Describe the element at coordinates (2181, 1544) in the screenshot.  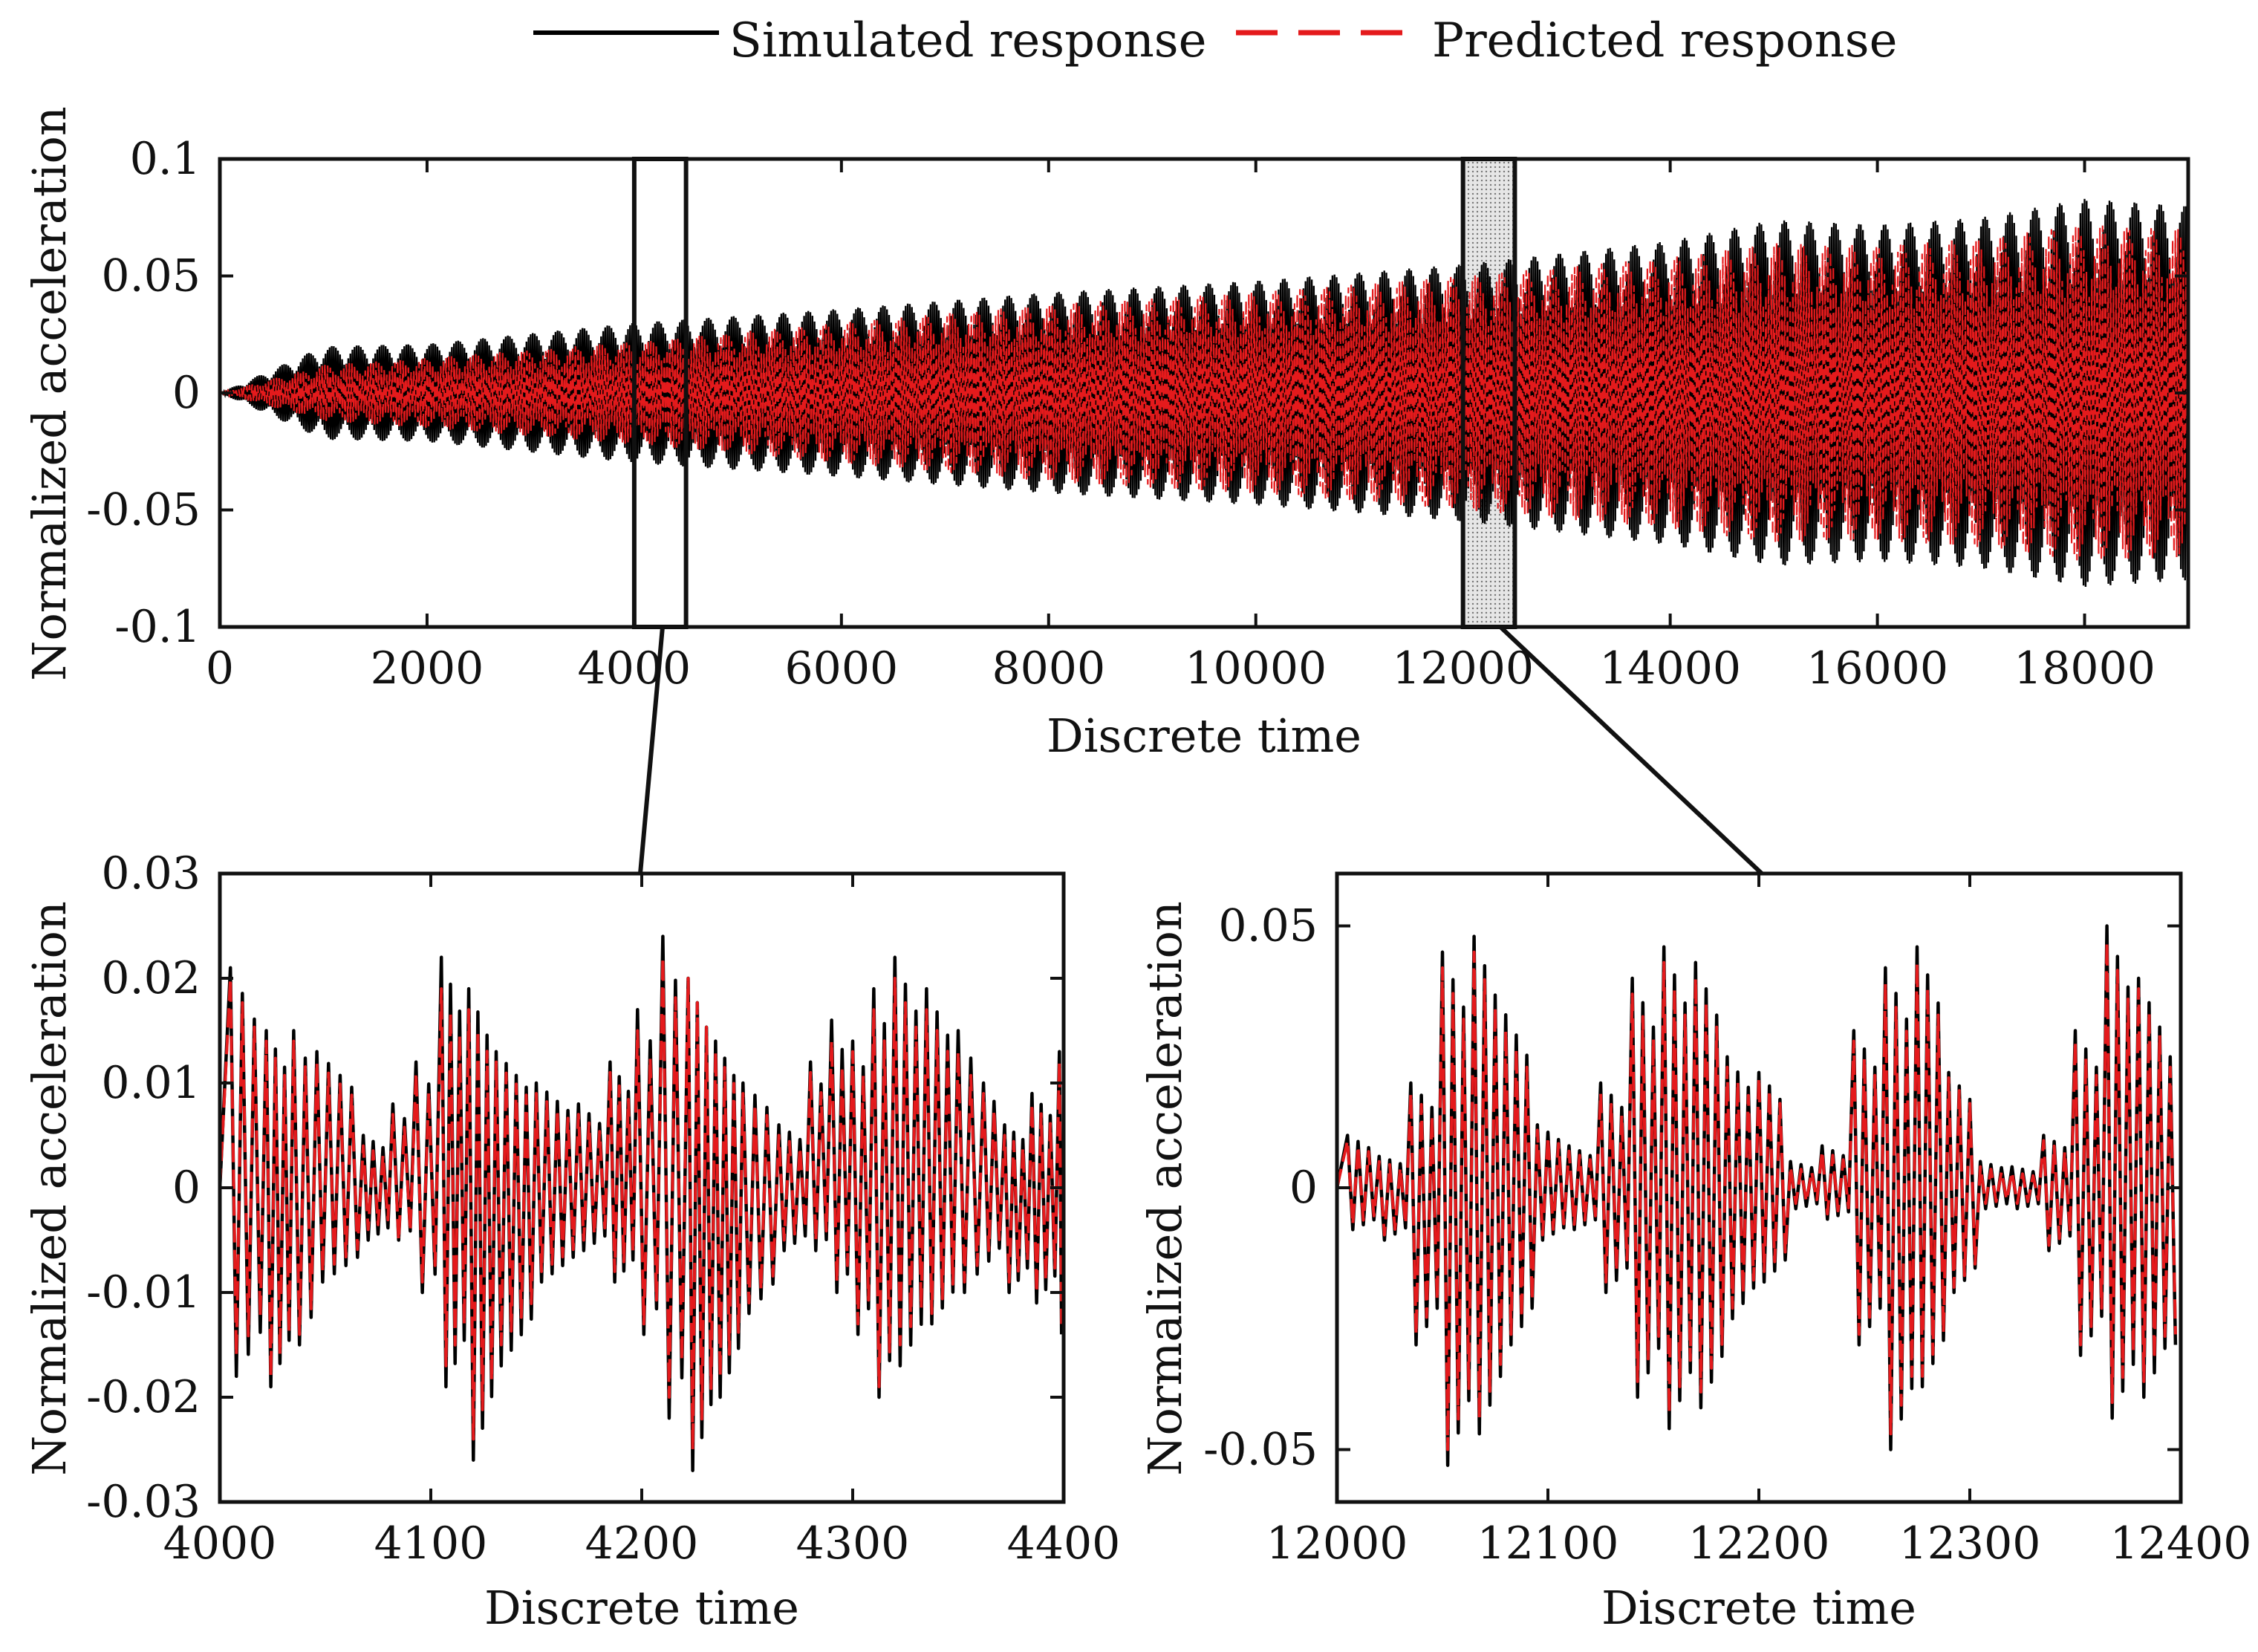
I see `zoom-2-xtick-label: 12400` at that location.